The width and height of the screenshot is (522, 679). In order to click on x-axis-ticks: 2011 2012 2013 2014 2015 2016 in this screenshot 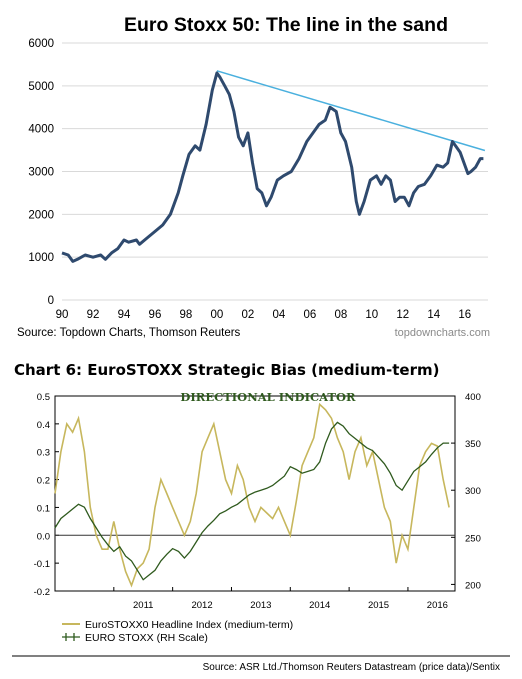, I will do `click(280, 599)`.